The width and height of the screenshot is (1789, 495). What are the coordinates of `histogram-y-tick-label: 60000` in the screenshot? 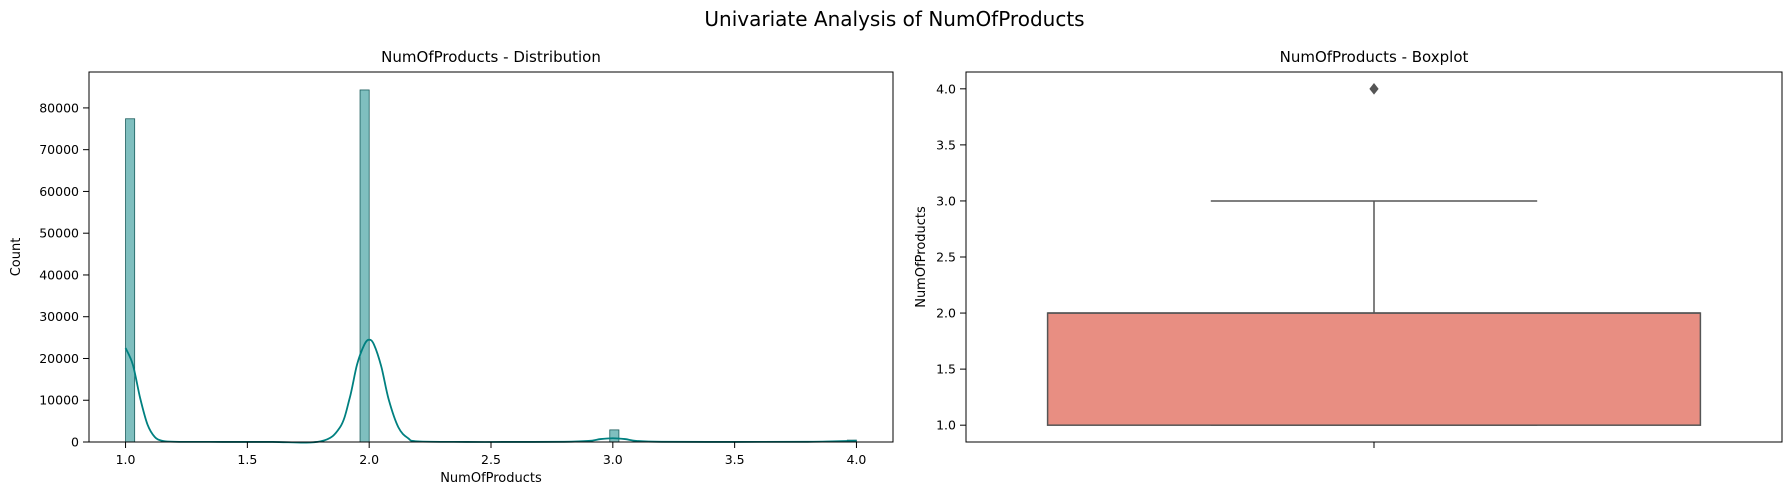 It's located at (59, 191).